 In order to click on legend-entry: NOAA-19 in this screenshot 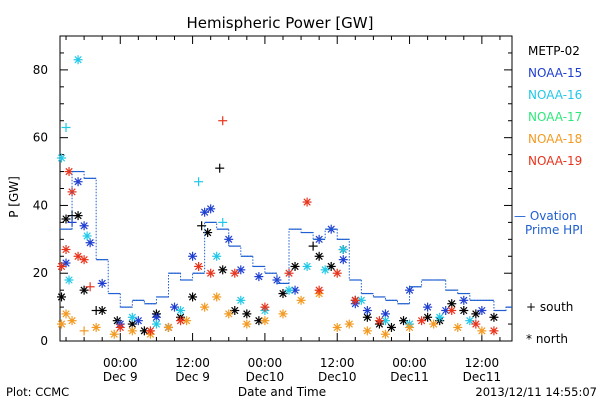, I will do `click(555, 161)`.